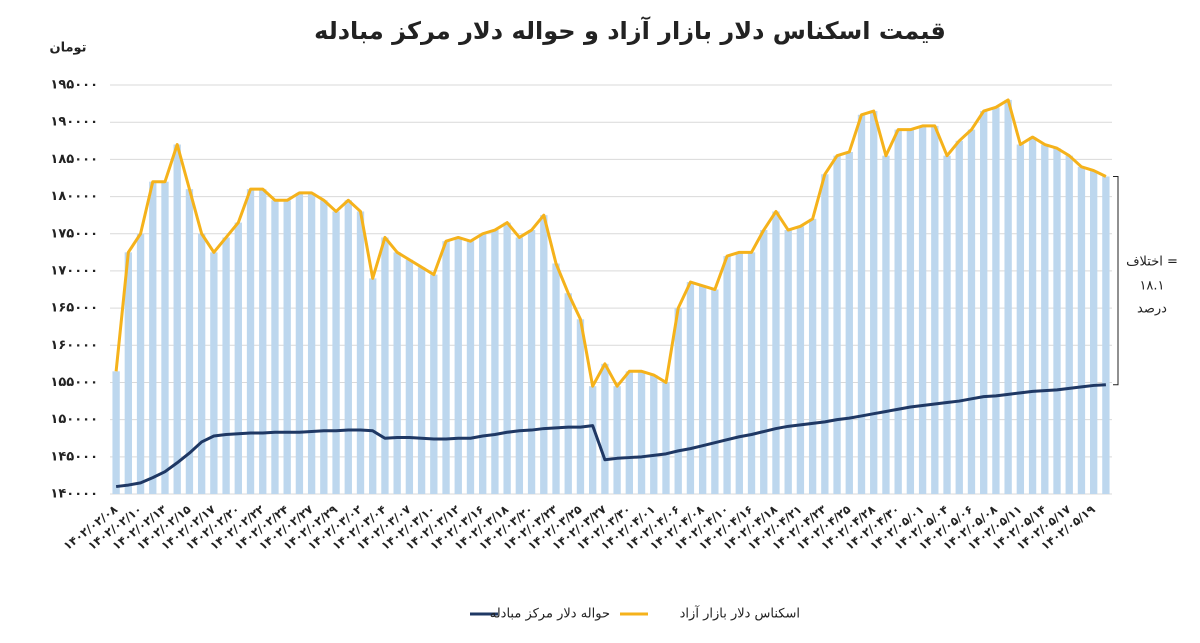  I want to click on y-tick-label: ۱۹۵۰۰۰, so click(74, 85).